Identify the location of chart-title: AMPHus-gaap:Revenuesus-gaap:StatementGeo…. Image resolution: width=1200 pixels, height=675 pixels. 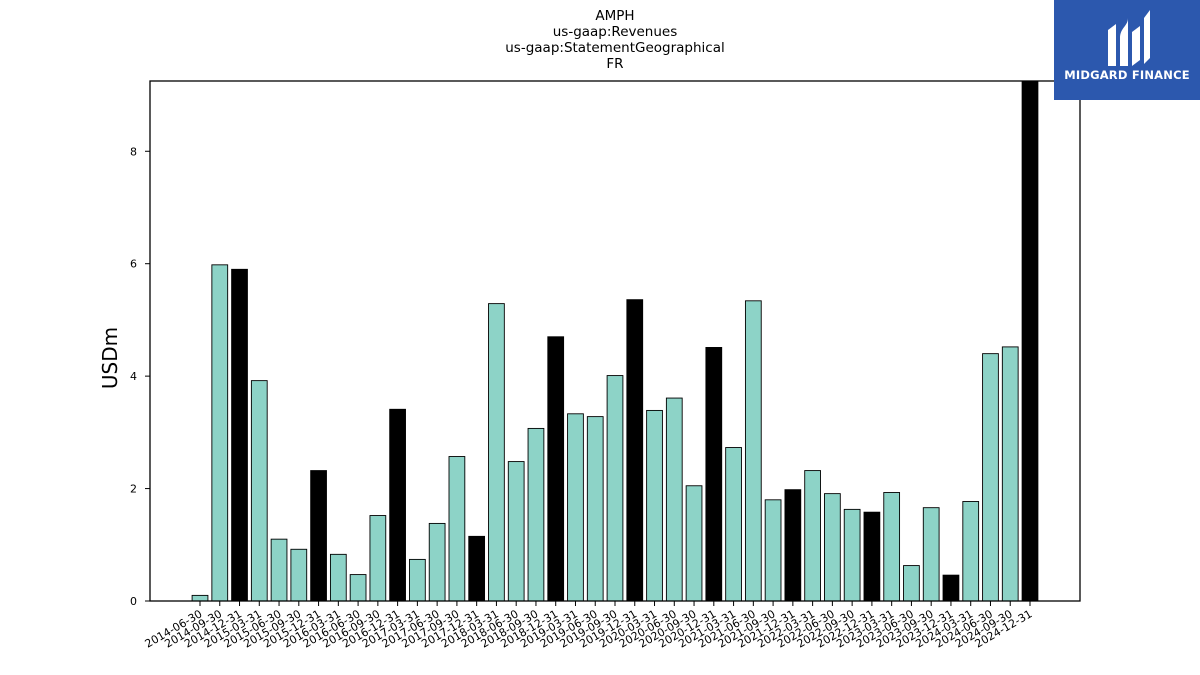
(614, 40).